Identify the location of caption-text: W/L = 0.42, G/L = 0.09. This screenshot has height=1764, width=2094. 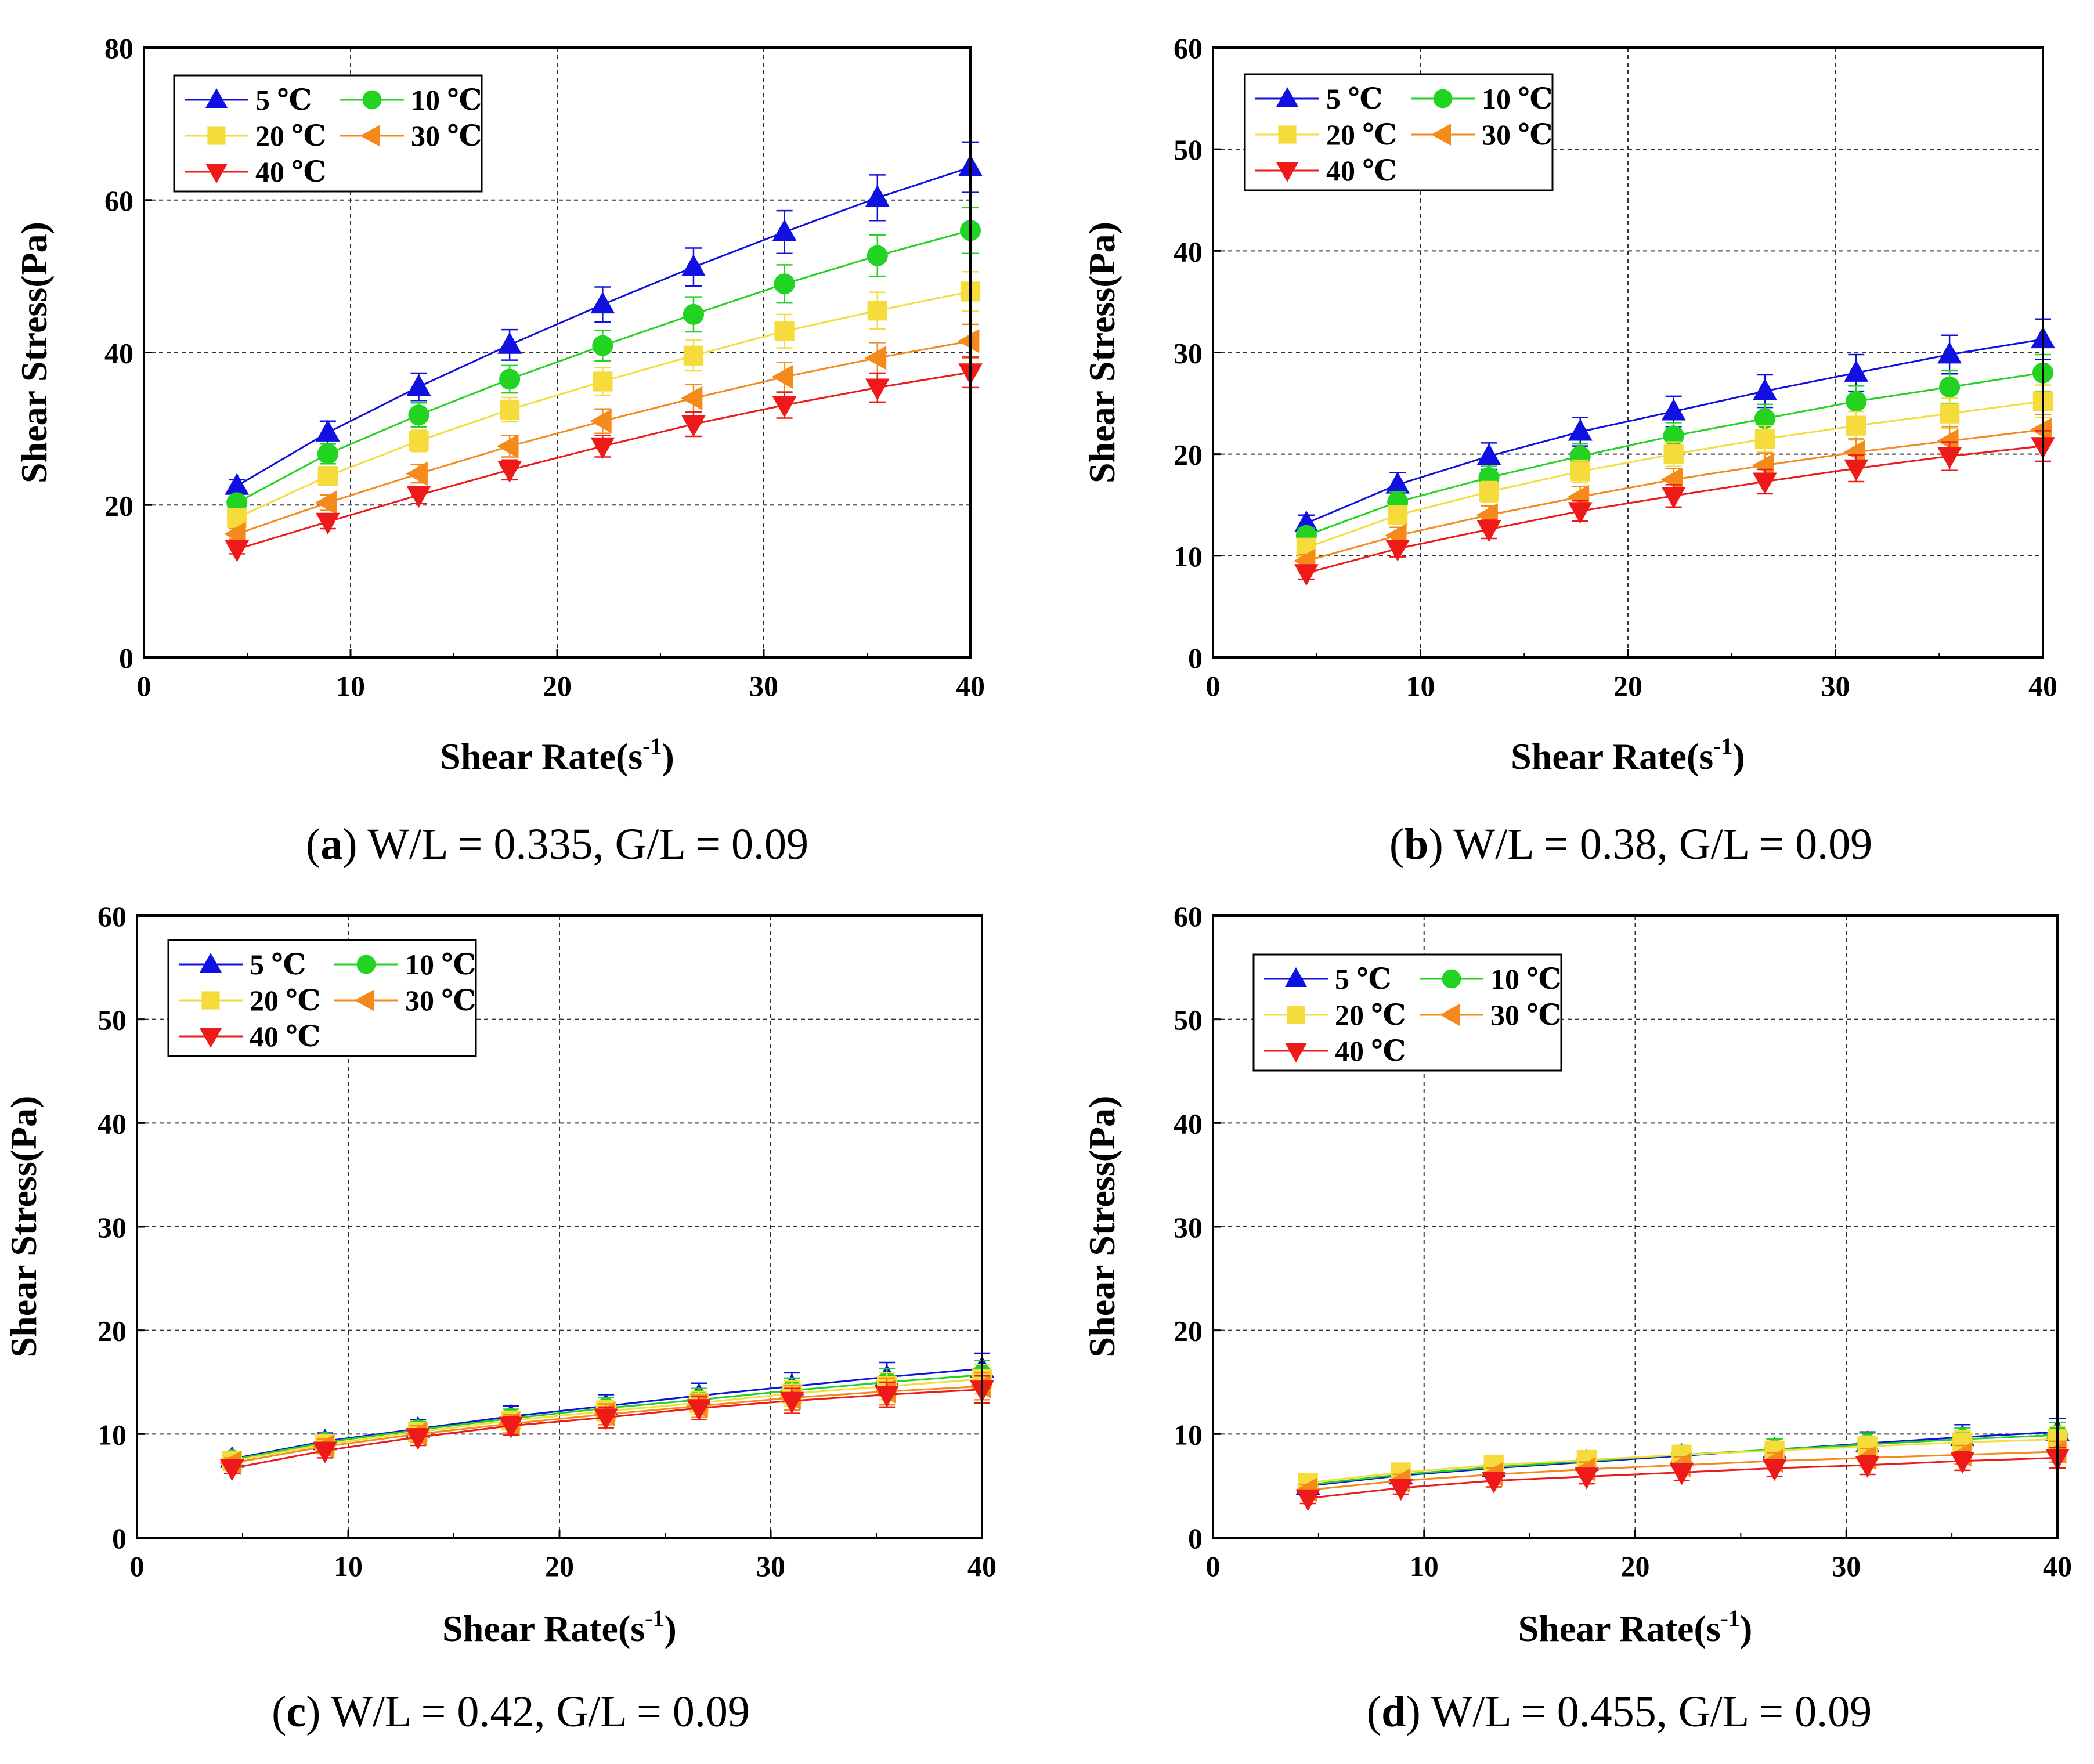
(540, 1711).